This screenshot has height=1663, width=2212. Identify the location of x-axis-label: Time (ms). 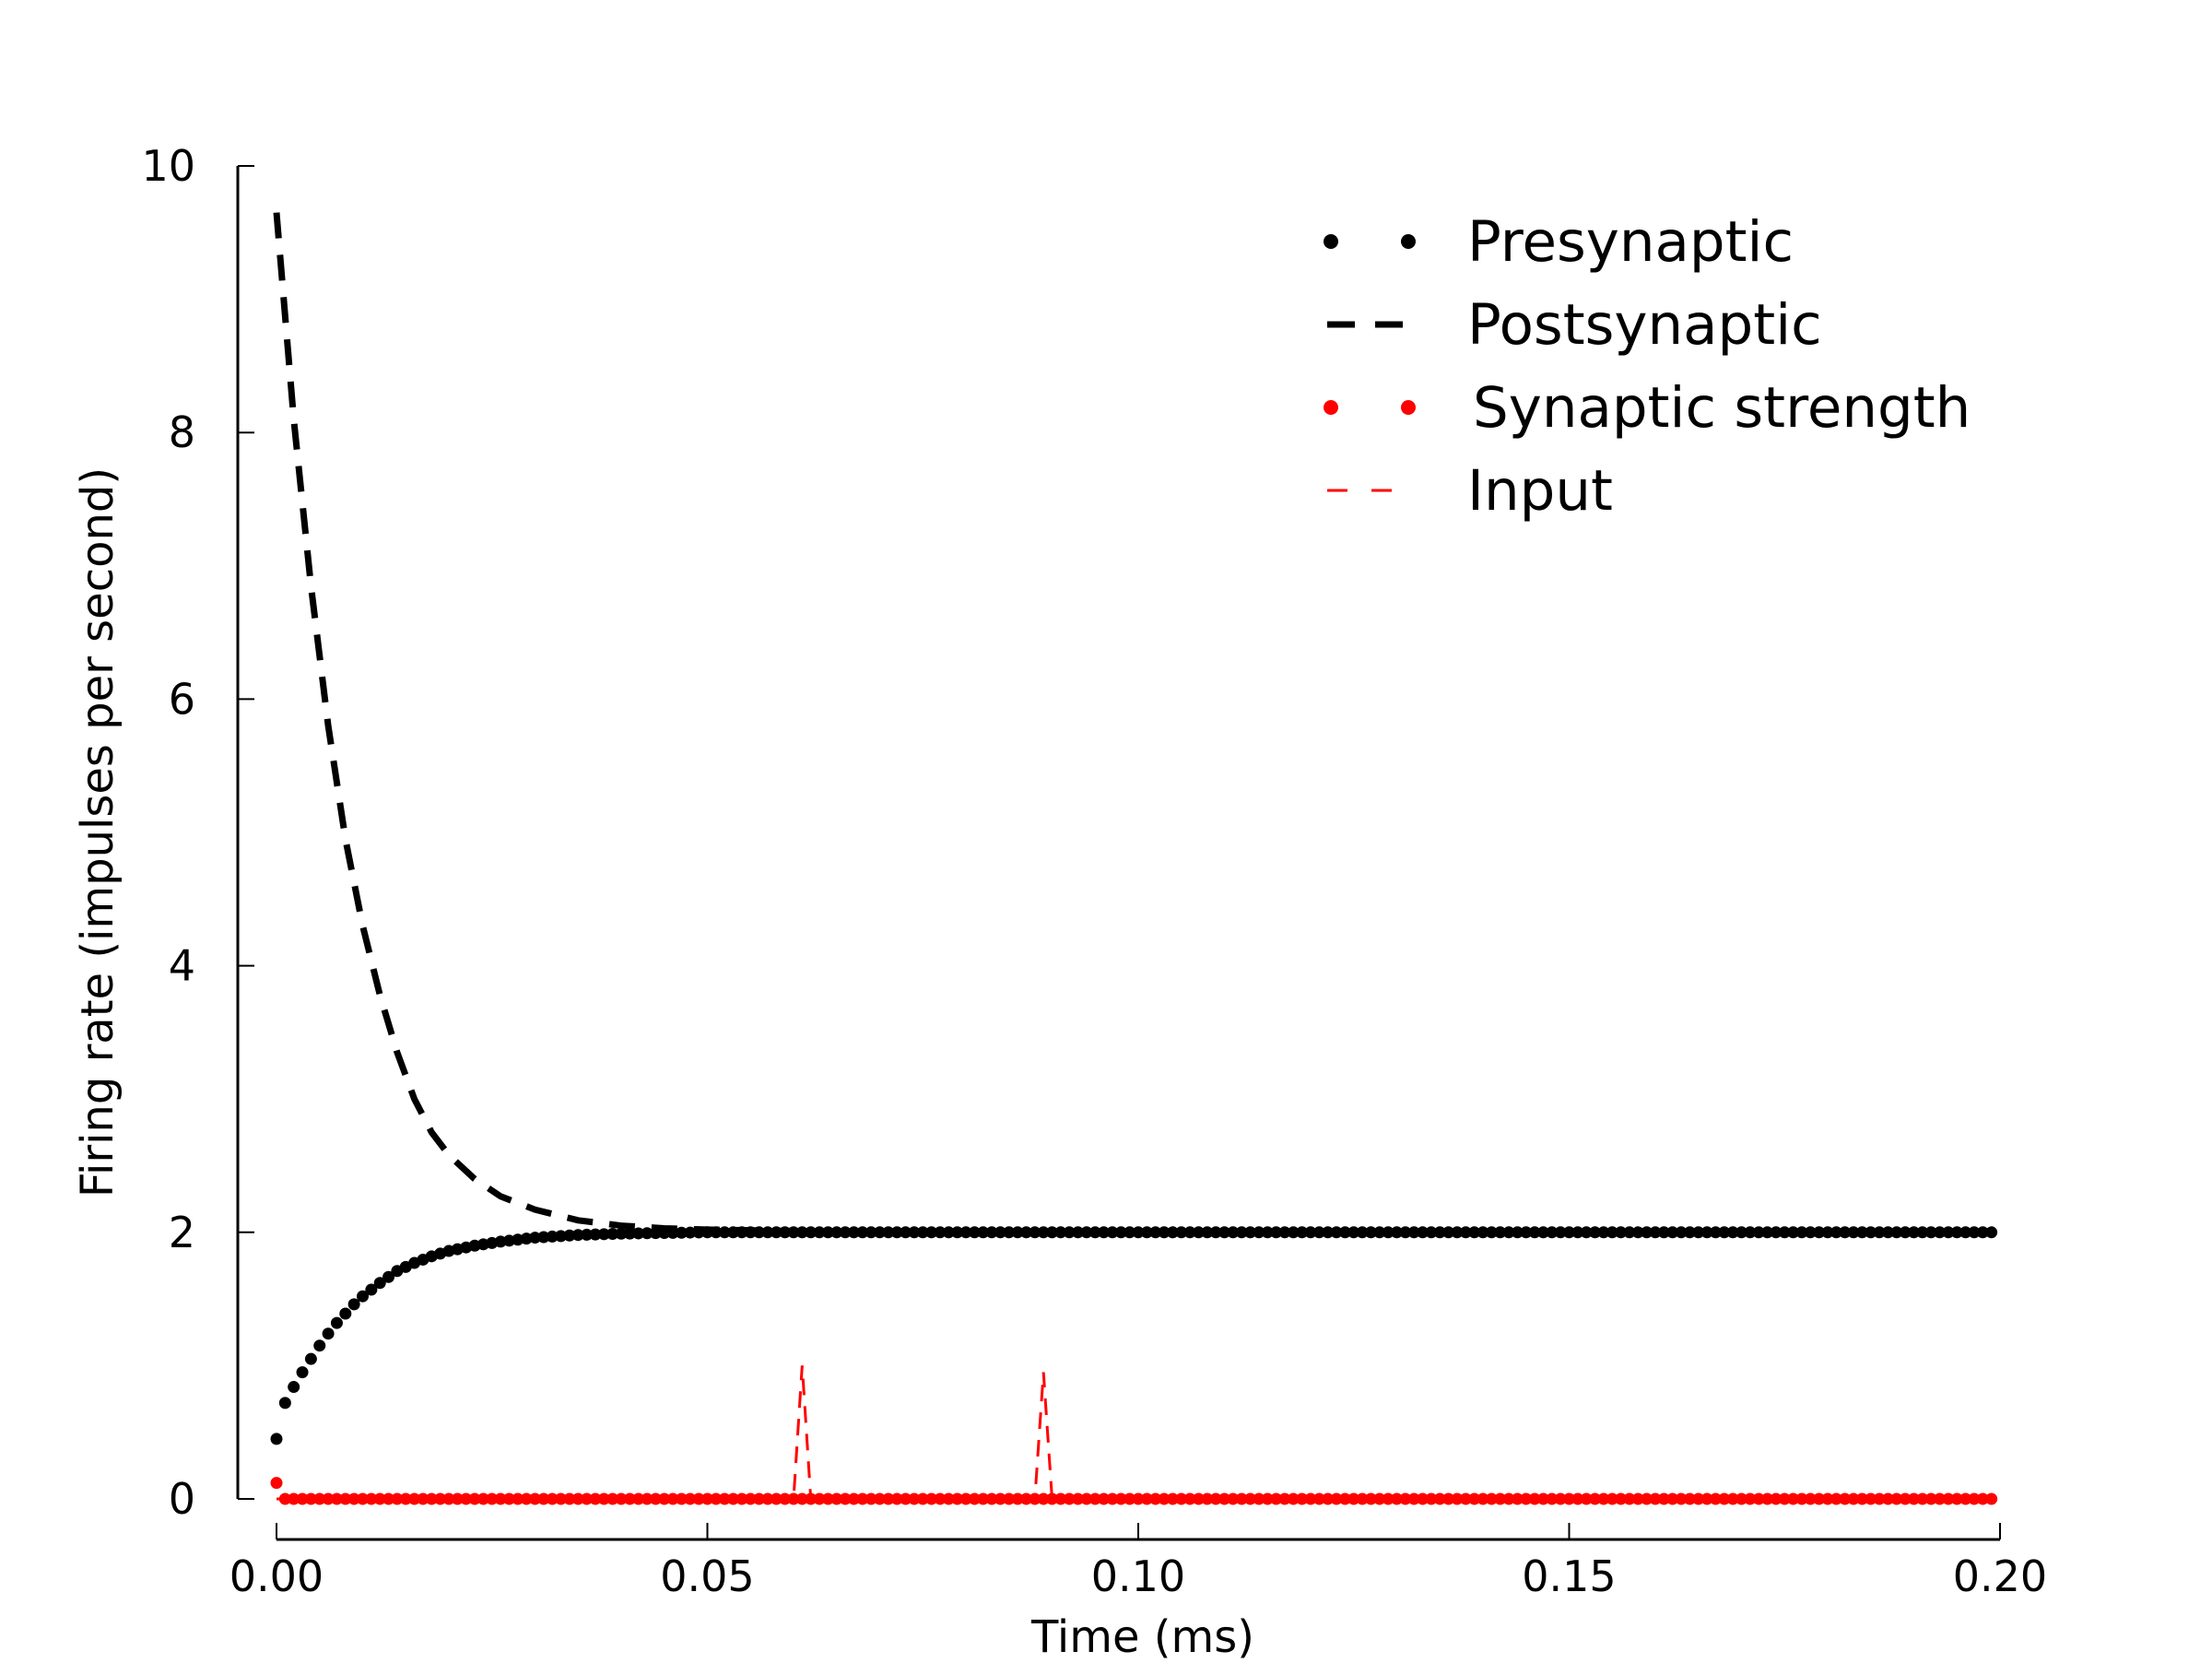
(1142, 1635).